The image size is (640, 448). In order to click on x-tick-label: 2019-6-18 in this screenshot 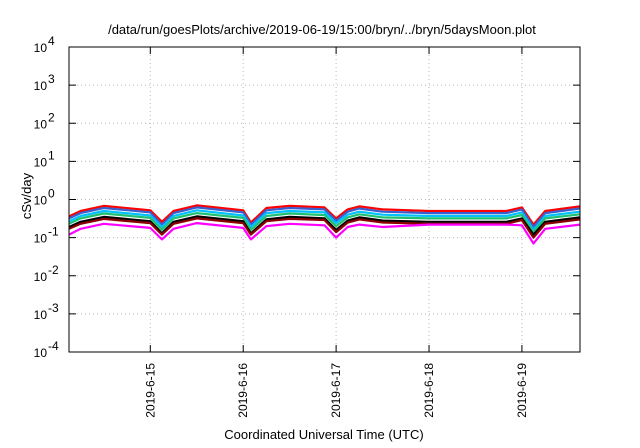, I will do `click(429, 390)`.